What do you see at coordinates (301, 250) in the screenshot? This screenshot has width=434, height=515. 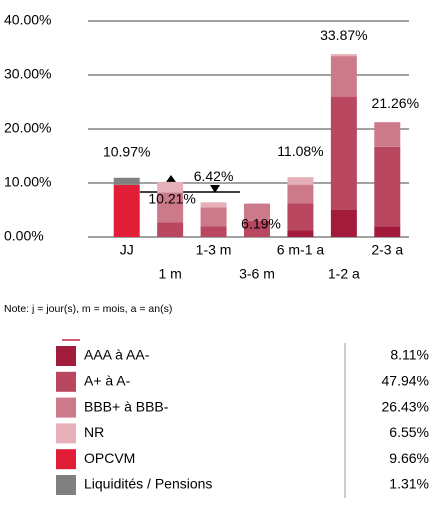 I see `x-tick-label: 6 m-1 a` at bounding box center [301, 250].